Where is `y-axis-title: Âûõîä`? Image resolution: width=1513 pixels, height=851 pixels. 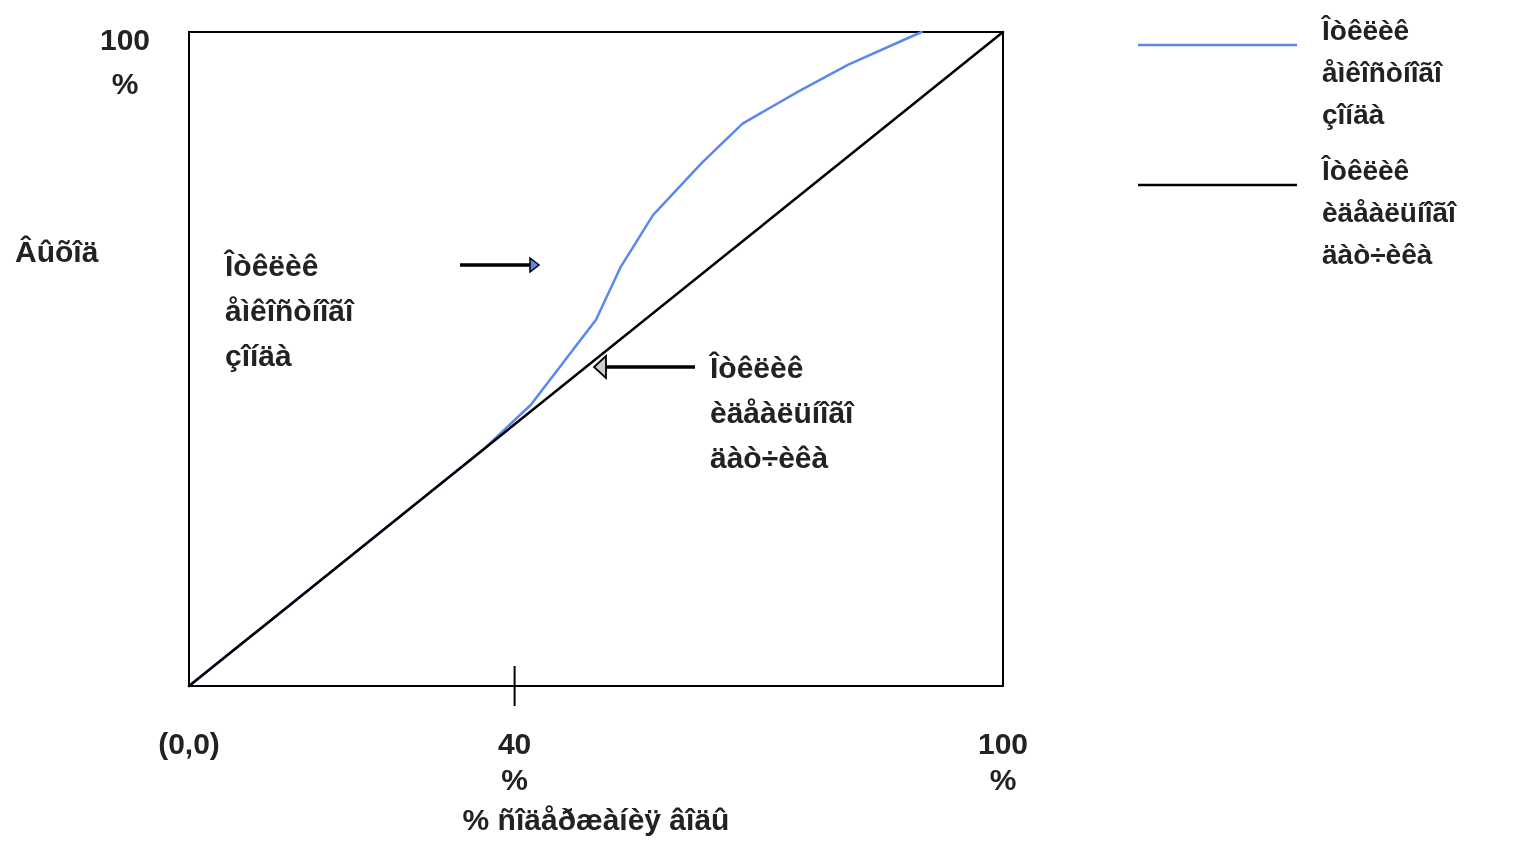
y-axis-title: Âûõîä is located at coordinates (57, 251).